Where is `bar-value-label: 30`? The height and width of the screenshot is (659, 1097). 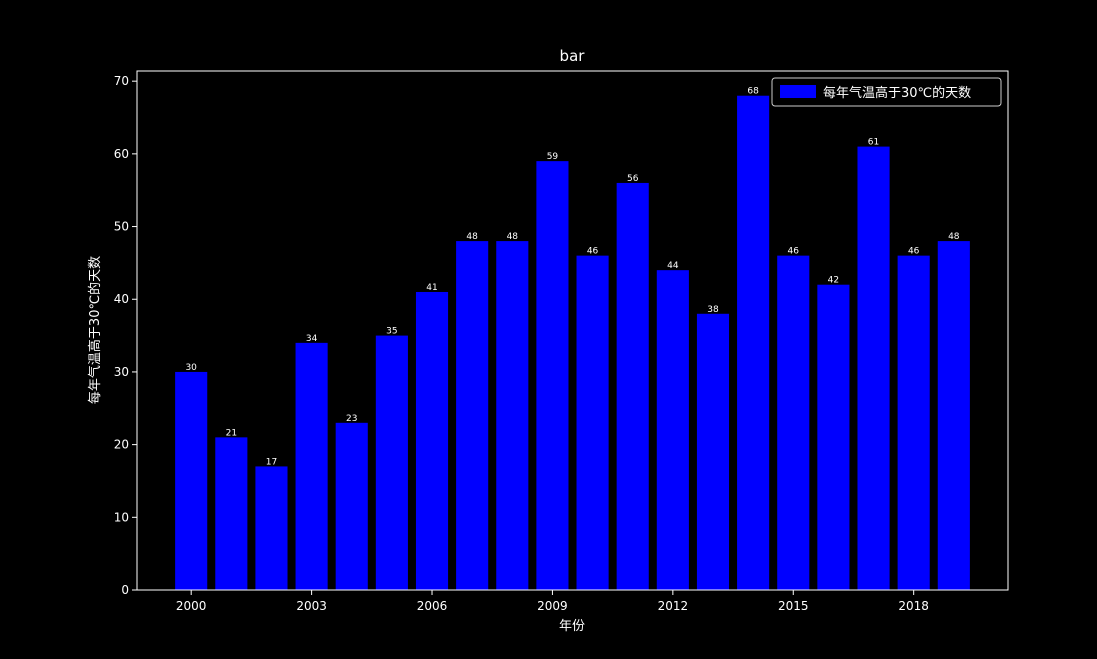 bar-value-label: 30 is located at coordinates (191, 368).